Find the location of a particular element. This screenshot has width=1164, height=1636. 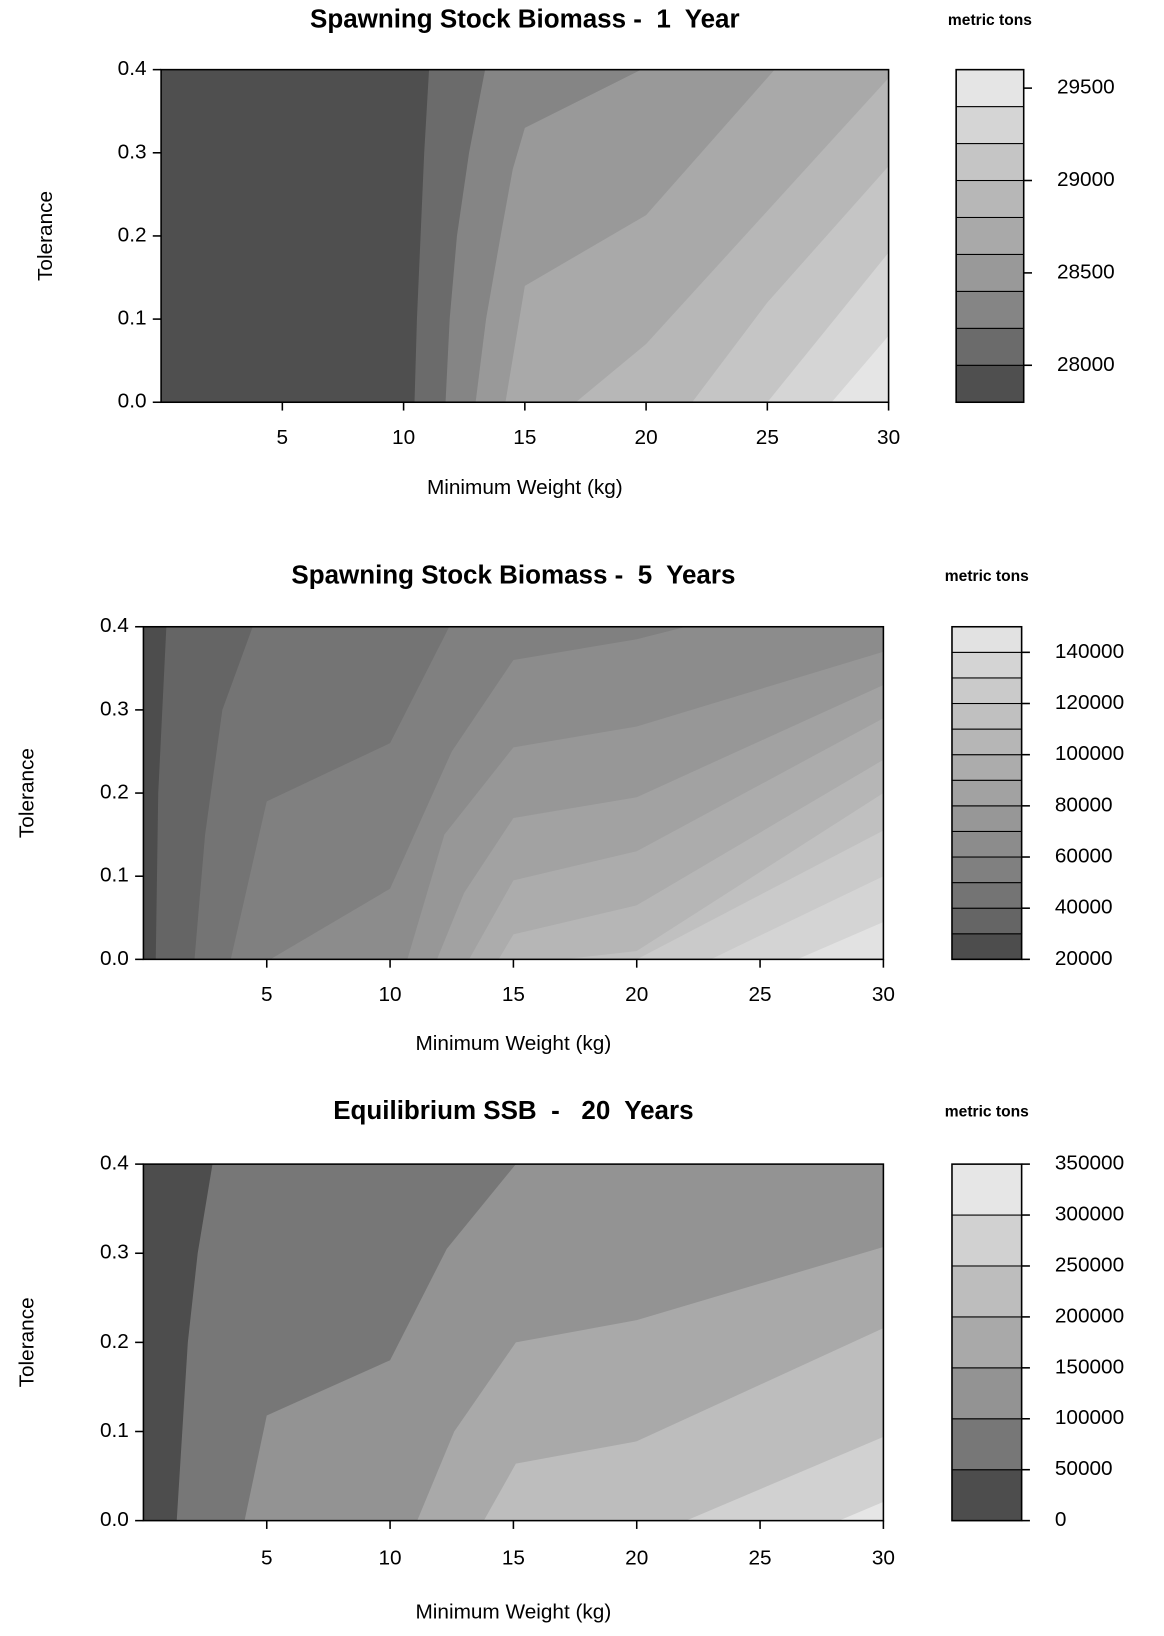

chart-title: Equilibrium SSB - 20 Years is located at coordinates (513, 1110).